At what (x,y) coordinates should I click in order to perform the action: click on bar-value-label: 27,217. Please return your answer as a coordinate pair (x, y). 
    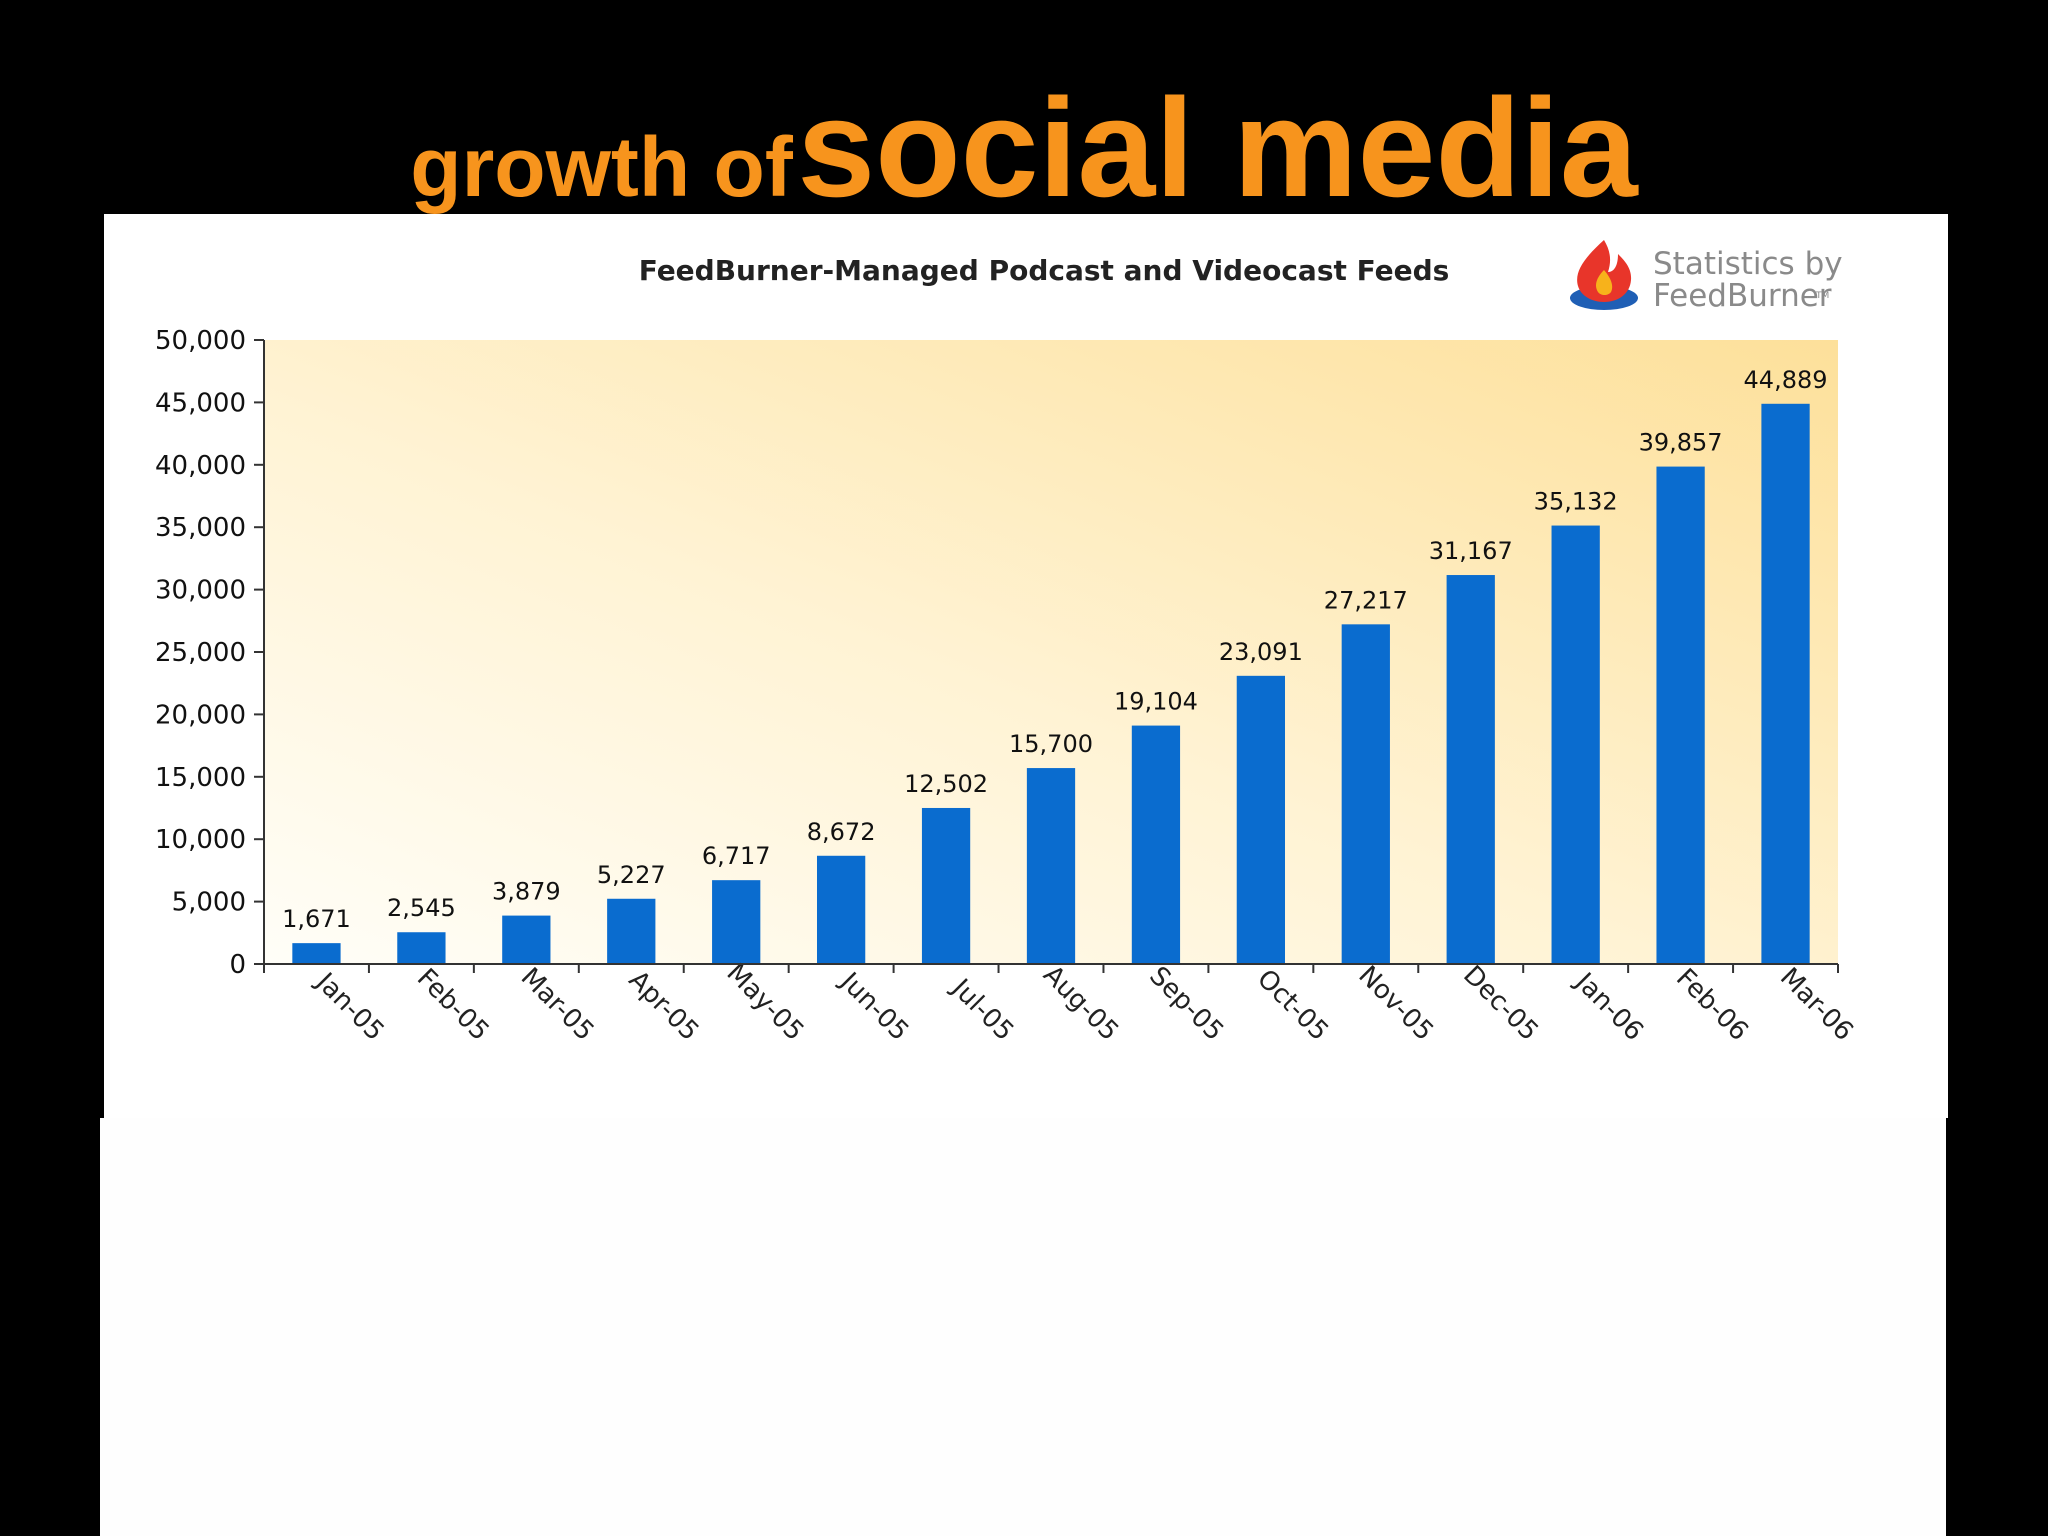
    Looking at the image, I should click on (1366, 600).